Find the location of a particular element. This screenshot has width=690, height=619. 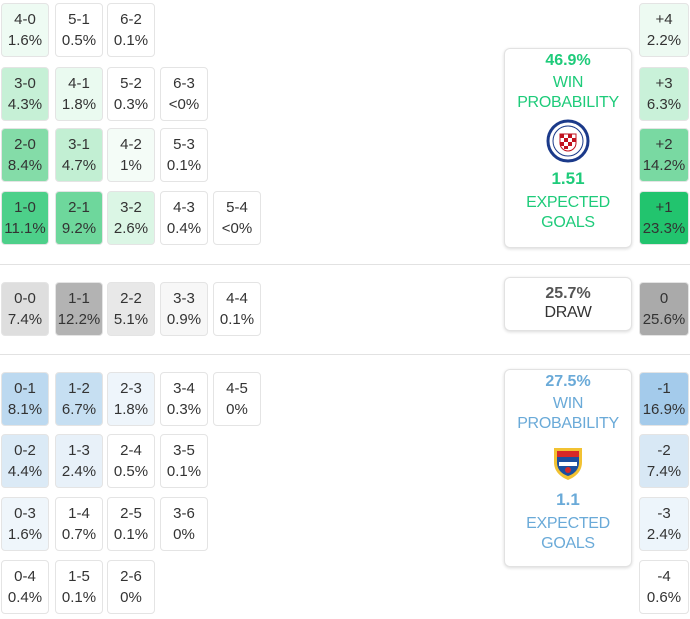

scoreline-cell: 2-2 5.1% is located at coordinates (131, 309).